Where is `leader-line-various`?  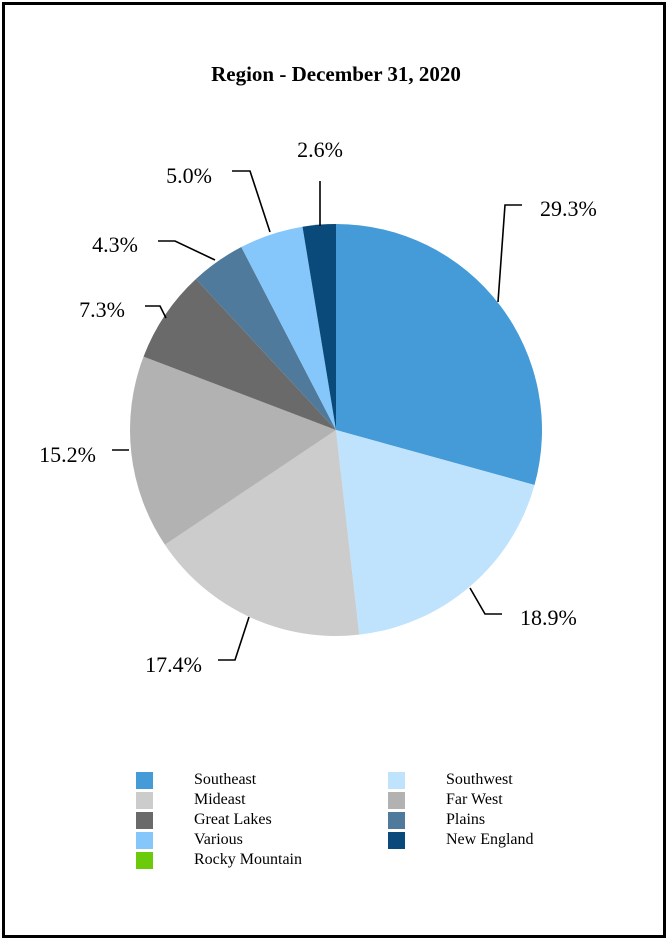 leader-line-various is located at coordinates (251, 201).